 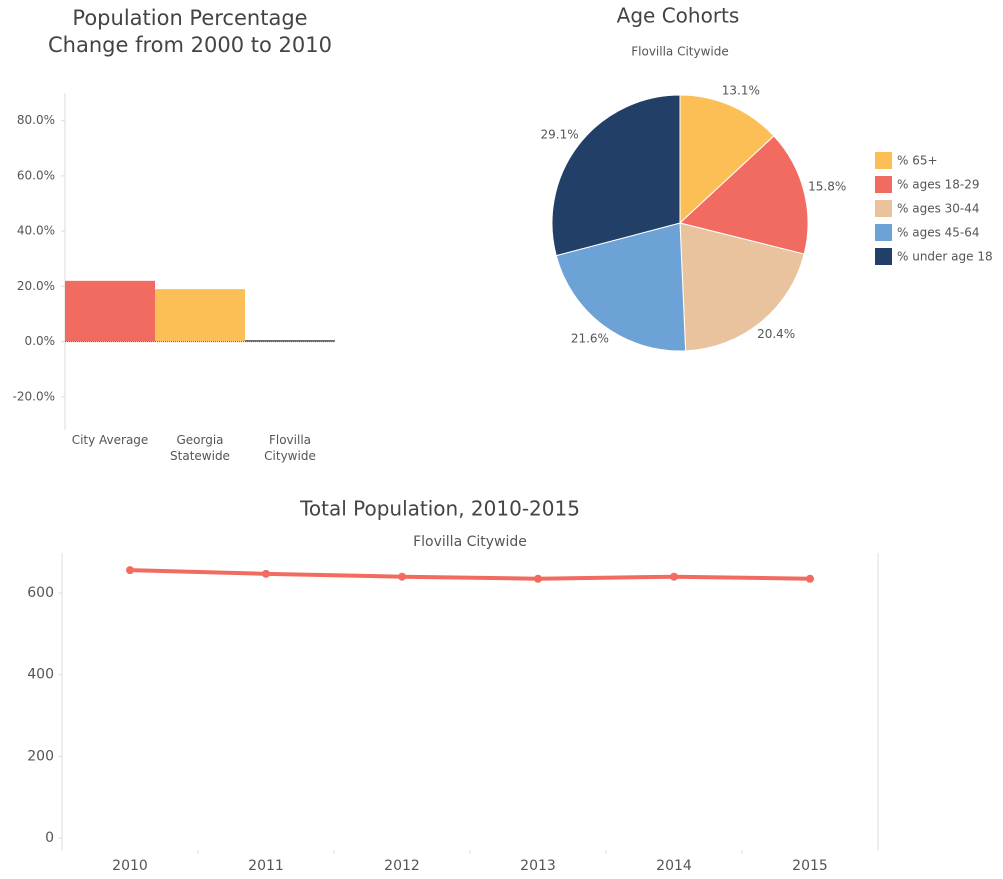 I want to click on x-tick-label: Flovilla Citywide, so click(x=290, y=448).